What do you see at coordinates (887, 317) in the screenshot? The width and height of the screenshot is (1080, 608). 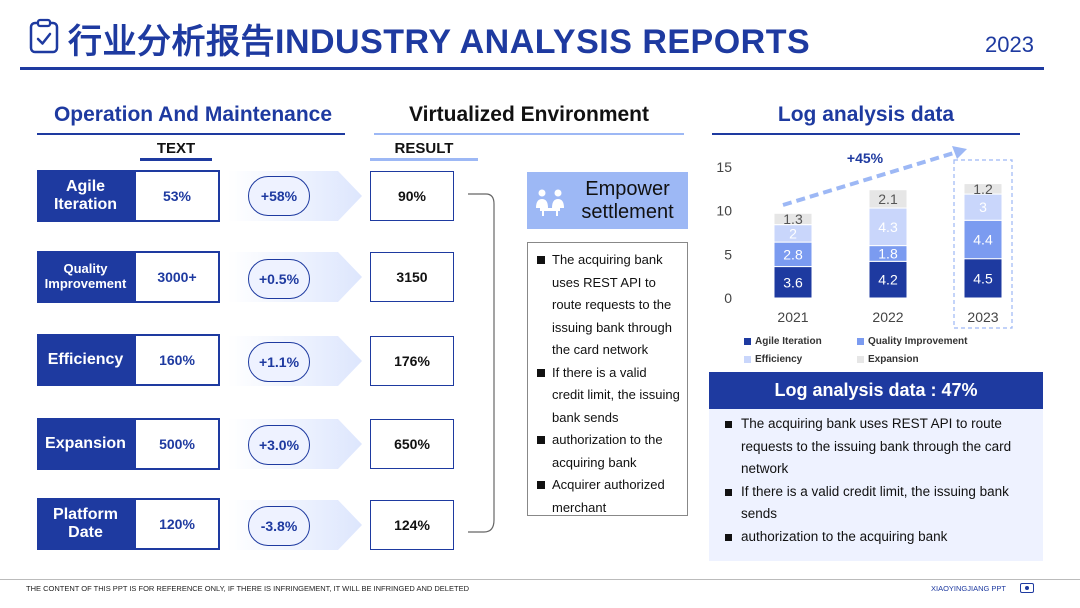 I see `x-tick-label: 2022` at bounding box center [887, 317].